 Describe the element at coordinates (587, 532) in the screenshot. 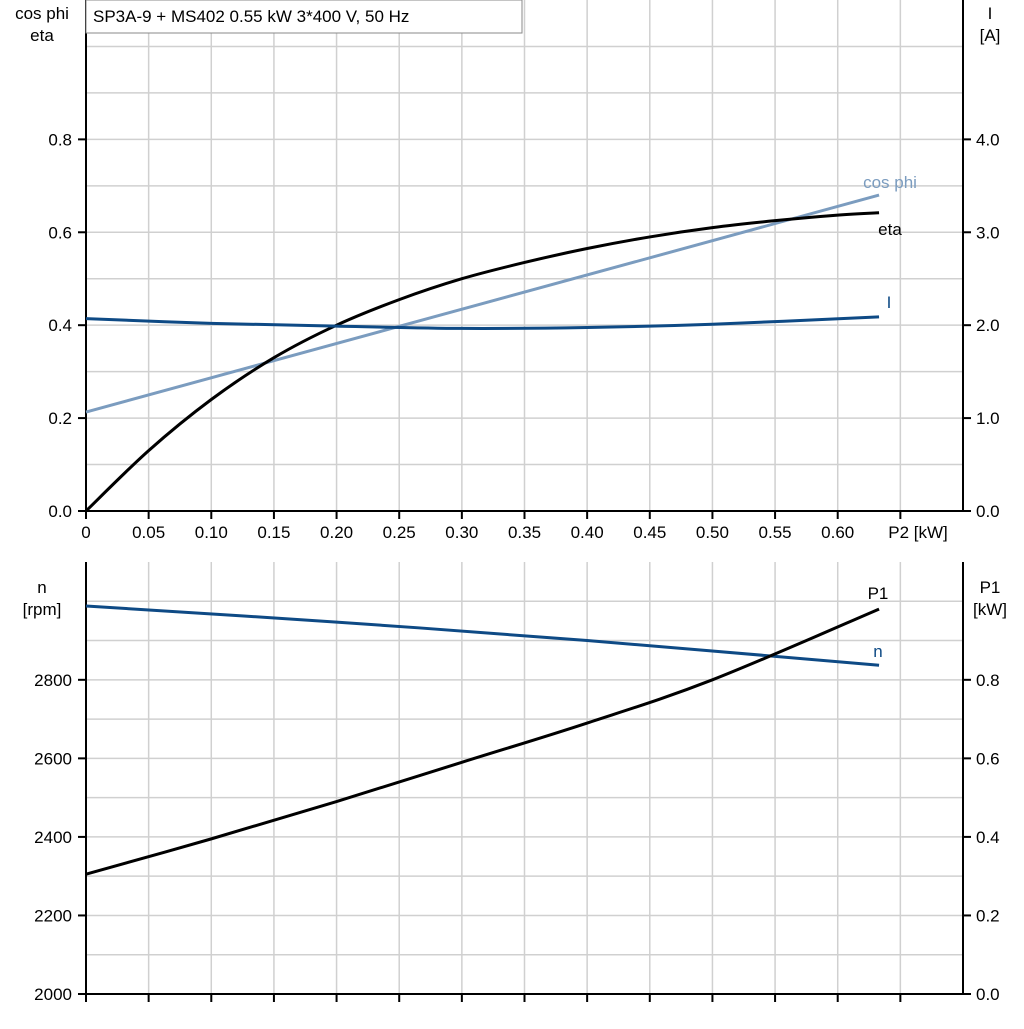

I see `x-tick-label: 0.40` at that location.